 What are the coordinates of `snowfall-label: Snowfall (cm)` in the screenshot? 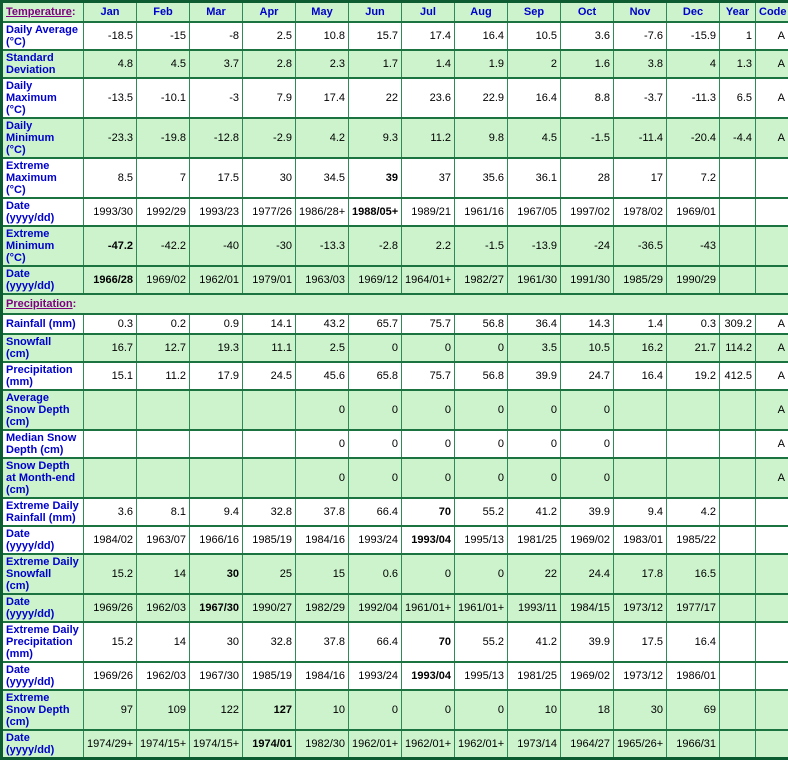 It's located at (42, 347).